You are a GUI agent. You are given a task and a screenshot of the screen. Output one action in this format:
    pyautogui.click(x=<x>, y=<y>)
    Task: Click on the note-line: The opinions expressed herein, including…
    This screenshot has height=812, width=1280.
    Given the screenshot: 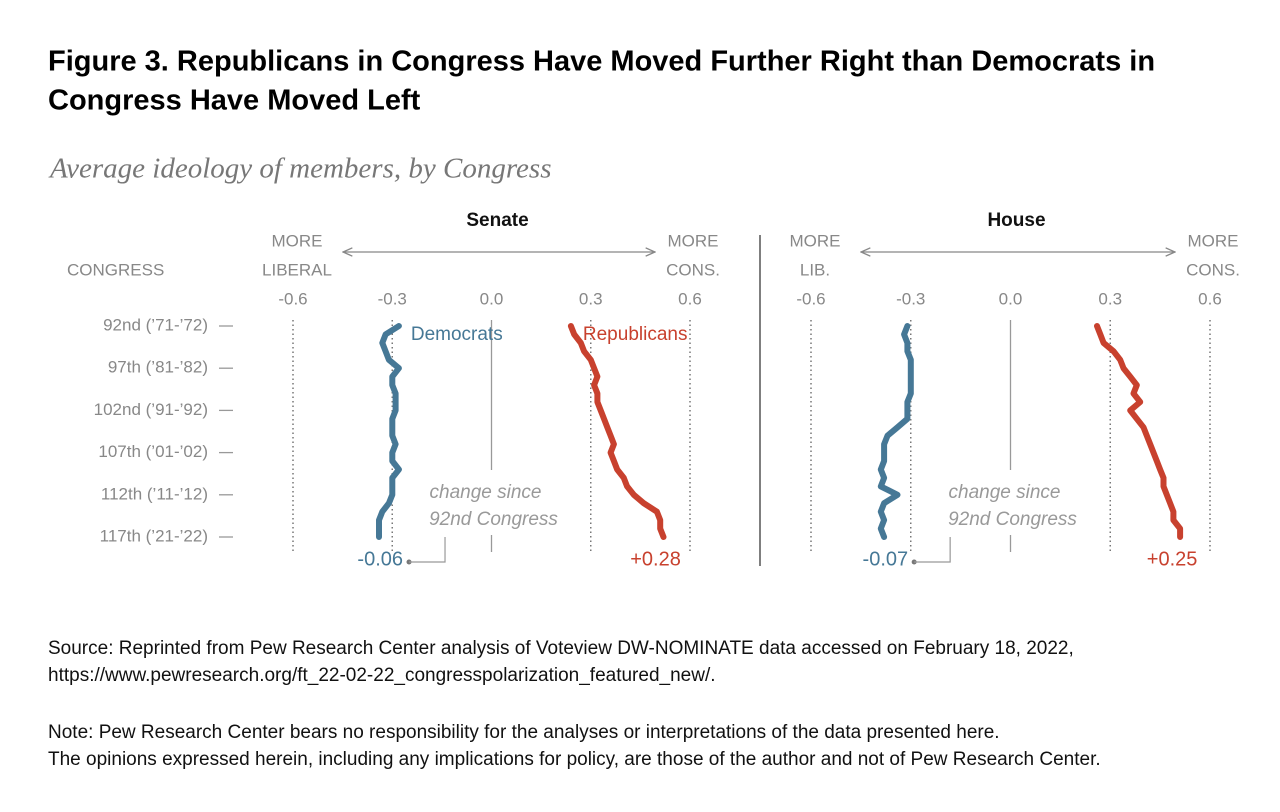 What is the action you would take?
    pyautogui.click(x=574, y=759)
    